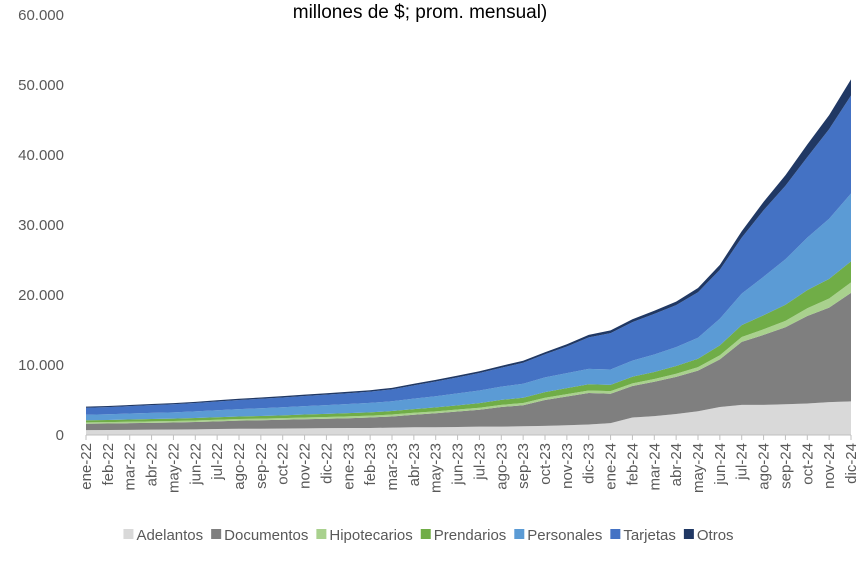  I want to click on x-tick-label: may-22, so click(173, 468).